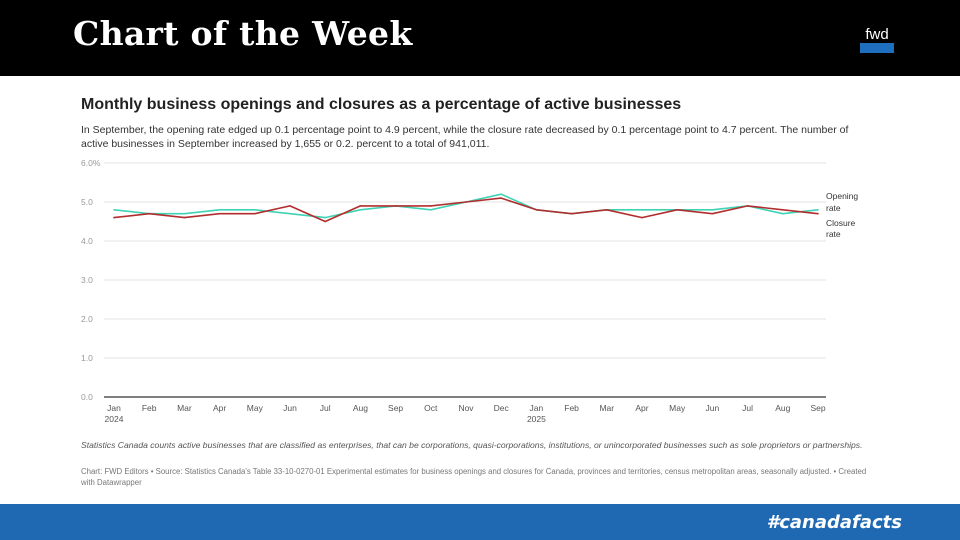  I want to click on x-tick-year-label: 2025, so click(536, 419).